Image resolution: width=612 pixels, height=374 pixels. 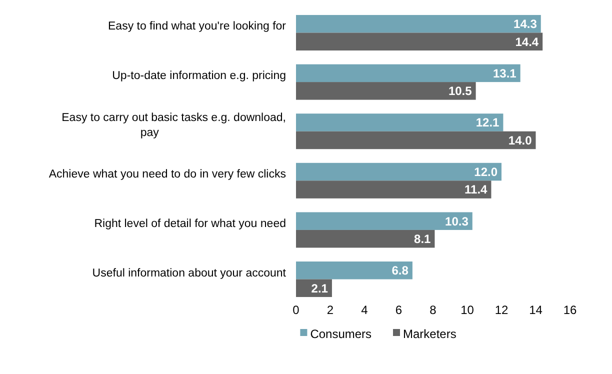 What do you see at coordinates (400, 271) in the screenshot?
I see `data-label: 6.8` at bounding box center [400, 271].